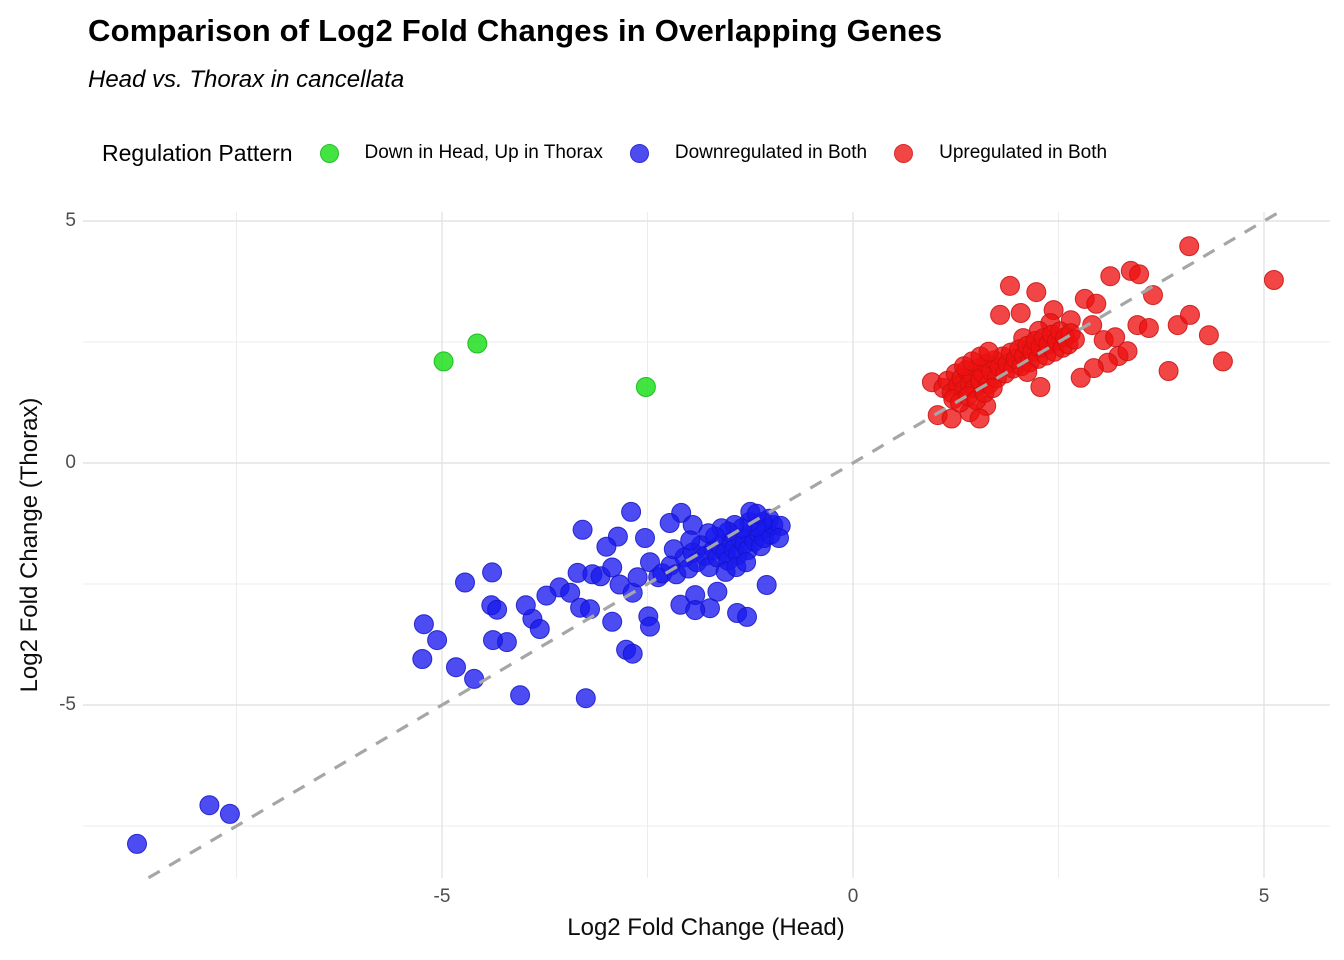 This screenshot has height=960, width=1344. I want to click on legend-label: Downregulated in Both, so click(771, 152).